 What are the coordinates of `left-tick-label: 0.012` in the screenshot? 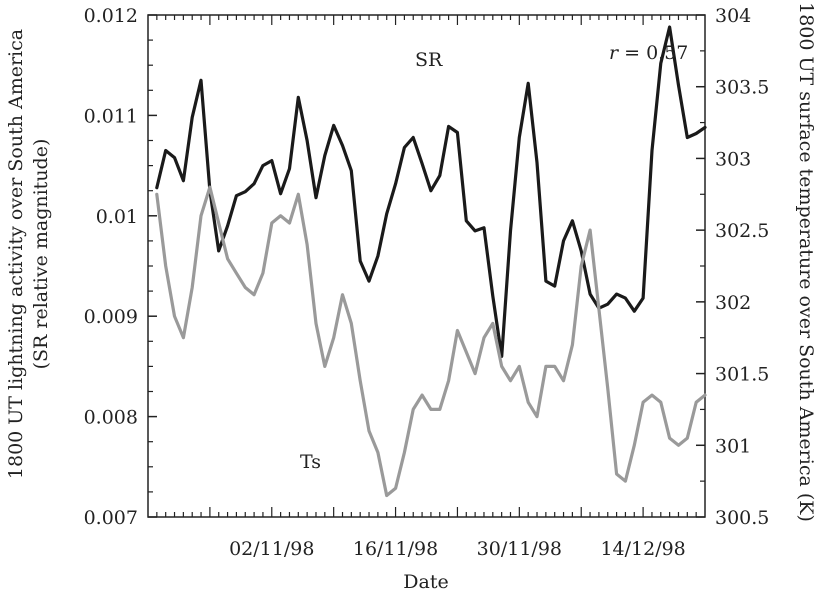 It's located at (111, 16).